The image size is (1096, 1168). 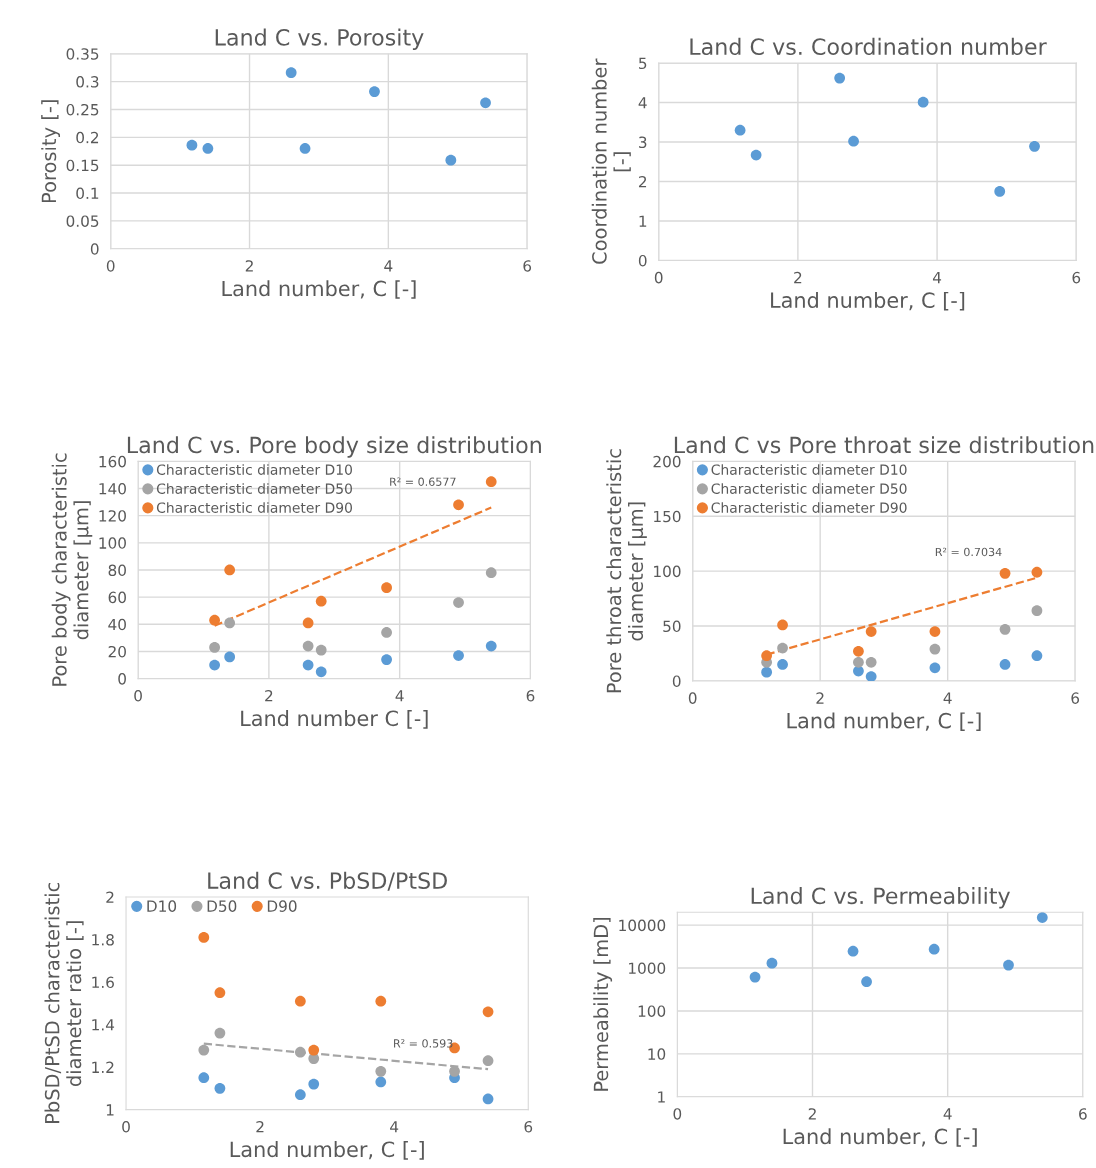 What do you see at coordinates (82, 109) in the screenshot?
I see `y-tick-label: 0.25` at bounding box center [82, 109].